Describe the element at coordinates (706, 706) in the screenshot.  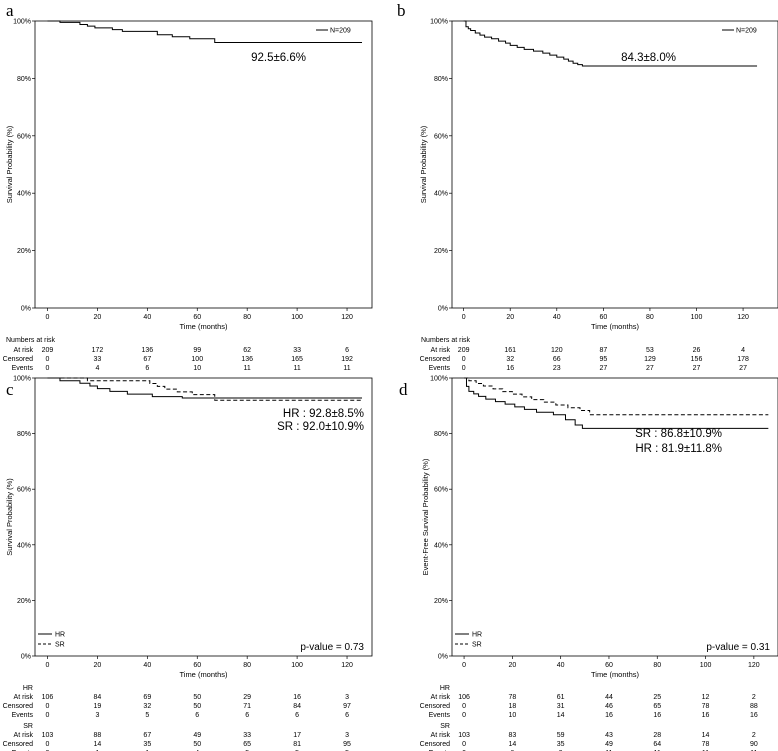
I see `risk-cell: 78` at that location.